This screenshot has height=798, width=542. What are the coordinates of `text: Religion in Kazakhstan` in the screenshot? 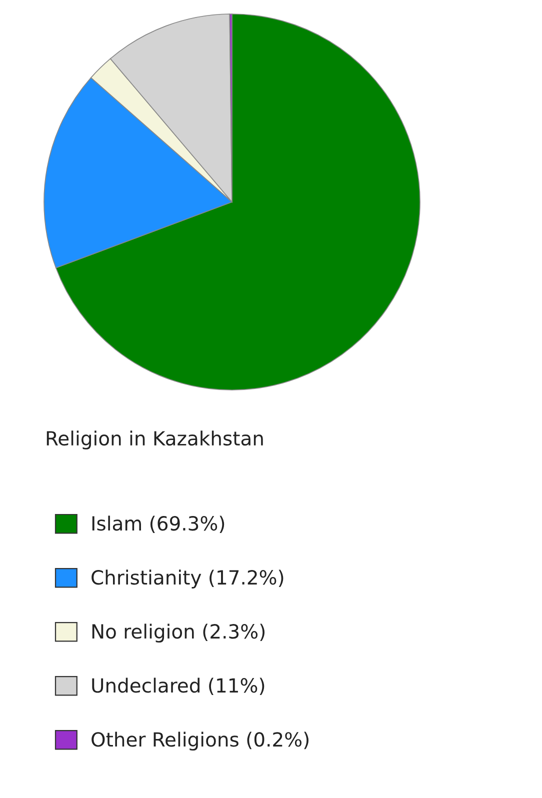 It's located at (154, 440).